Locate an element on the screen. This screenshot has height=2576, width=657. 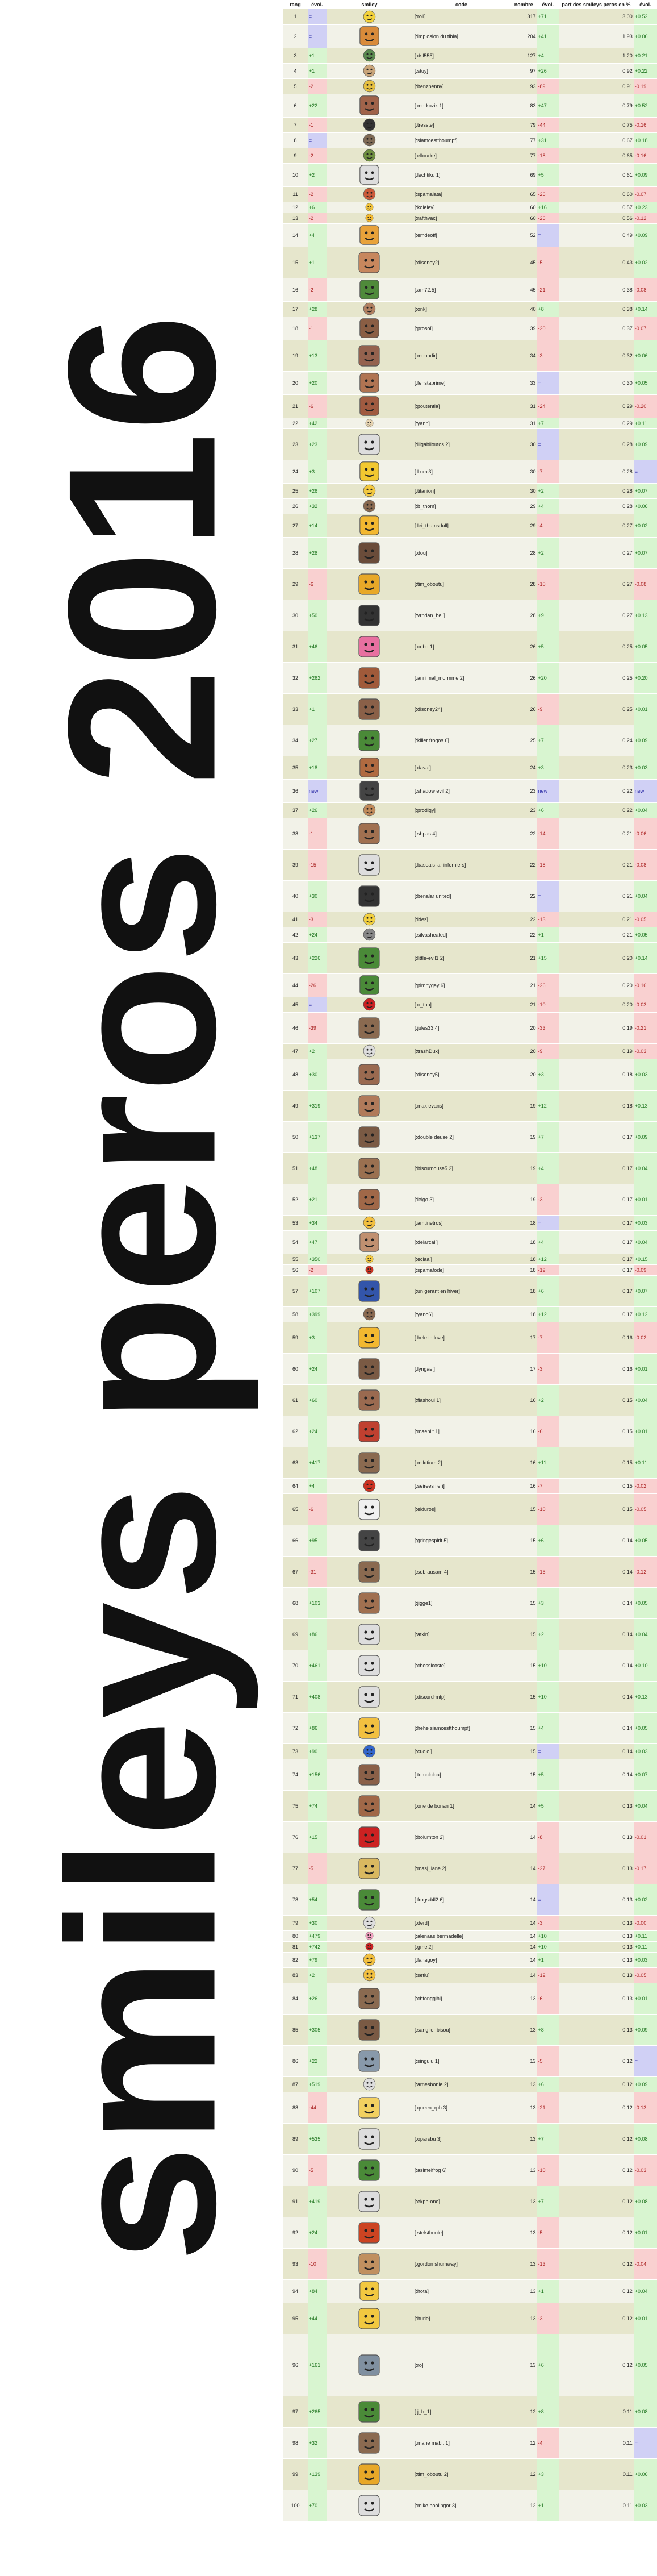
cell-count: 93 is located at coordinates (523, 86).